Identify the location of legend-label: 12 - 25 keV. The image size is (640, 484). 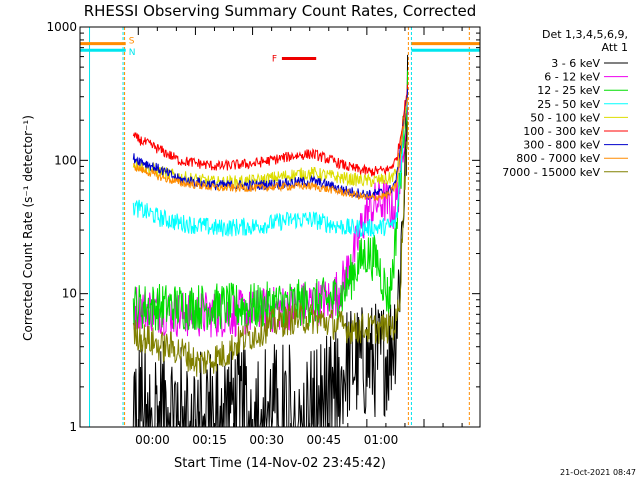
(568, 90).